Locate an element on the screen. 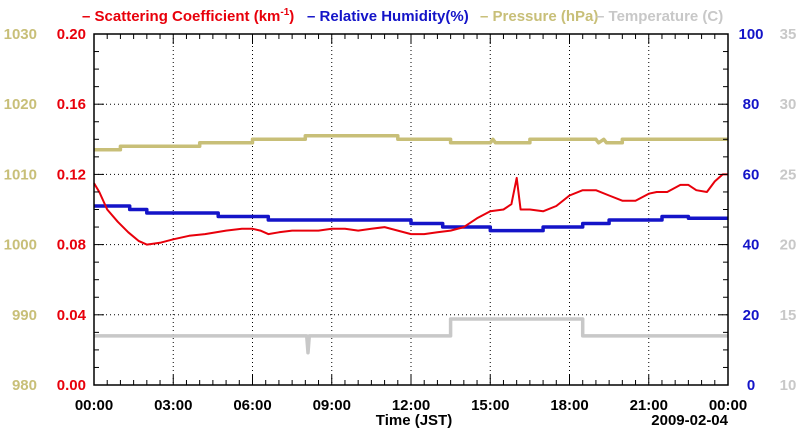 This screenshot has width=800, height=434. y-tick-label-scattering: 0.12 is located at coordinates (71, 174).